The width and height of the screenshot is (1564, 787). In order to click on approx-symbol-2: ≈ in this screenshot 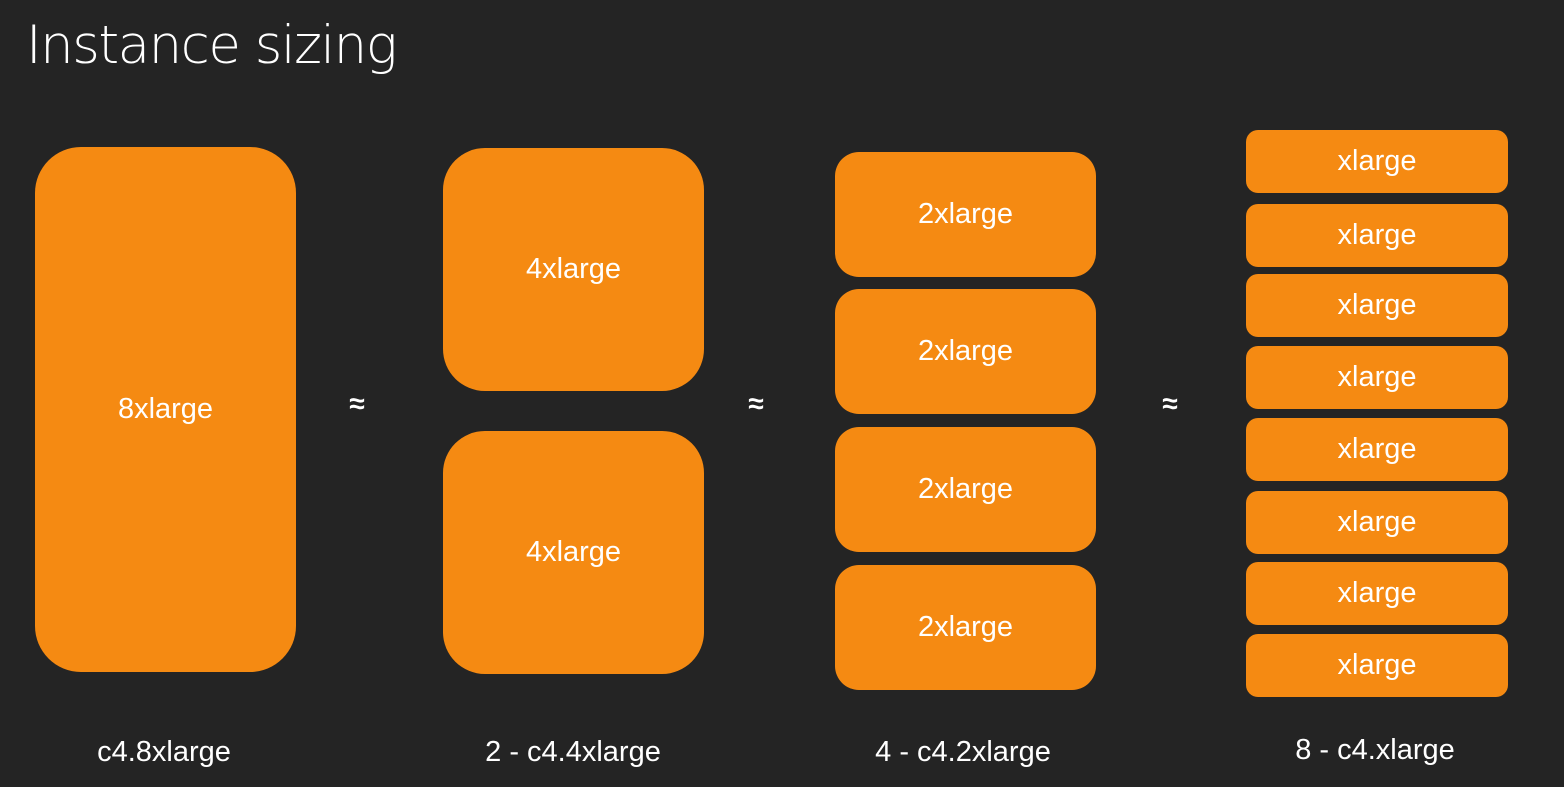, I will do `click(756, 403)`.